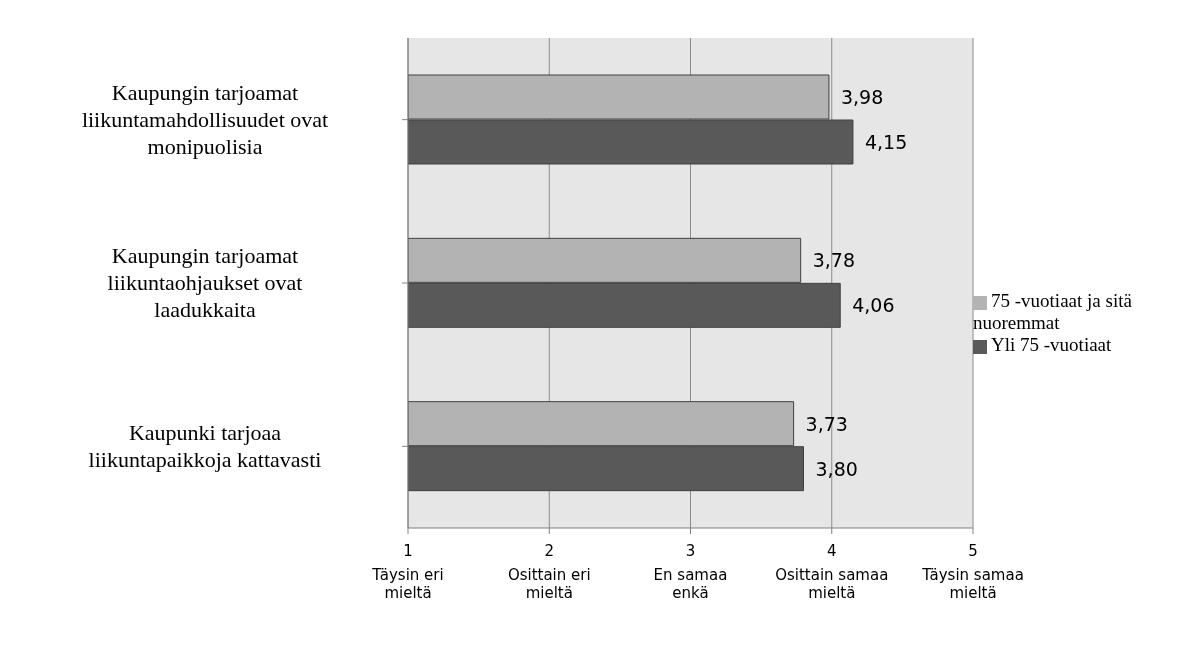 The image size is (1179, 649). What do you see at coordinates (886, 142) in the screenshot?
I see `data-label: 4,15` at bounding box center [886, 142].